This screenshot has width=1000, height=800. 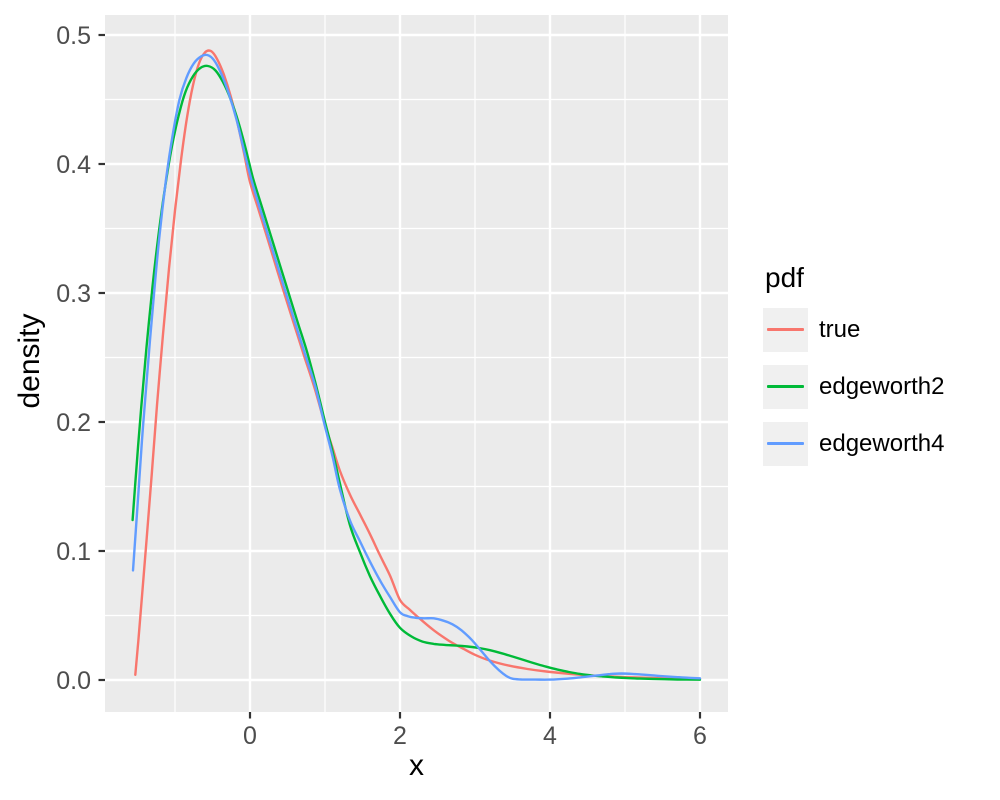 What do you see at coordinates (882, 443) in the screenshot?
I see `legend-label-edgeworth4: edgeworth4` at bounding box center [882, 443].